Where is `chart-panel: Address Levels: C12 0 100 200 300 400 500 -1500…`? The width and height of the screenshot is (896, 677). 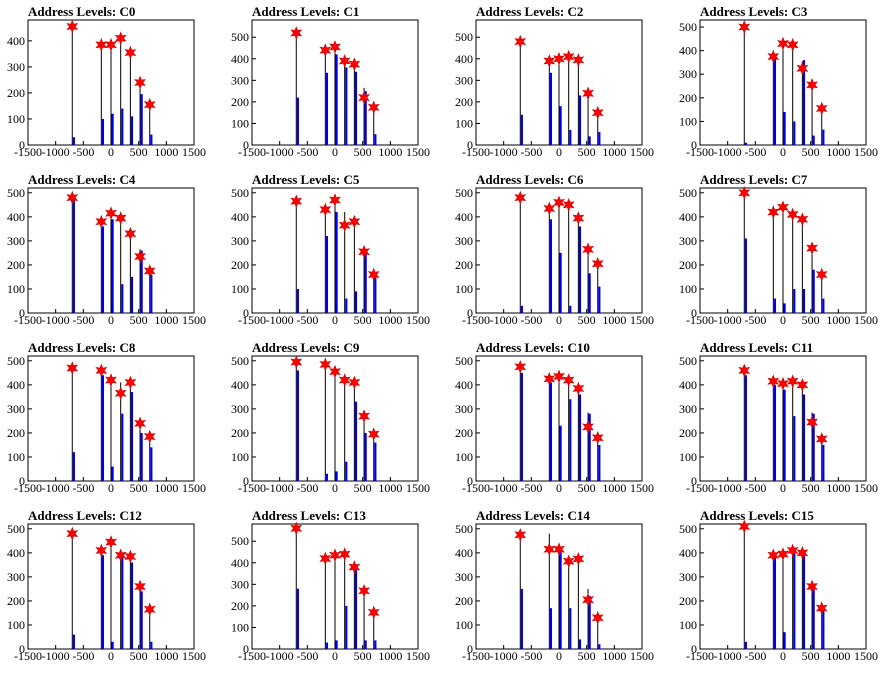
chart-panel: Address Levels: C12 0 100 200 300 400 500 -1500… is located at coordinates (106, 585).